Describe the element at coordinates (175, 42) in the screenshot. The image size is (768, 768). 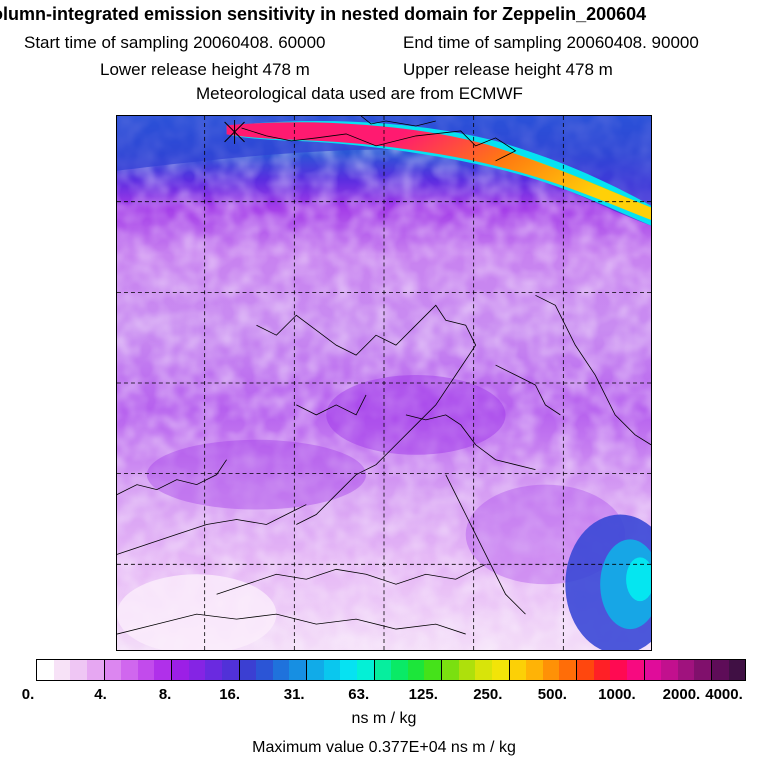
I see `start-time-label: Start time of sampling 20060408. 60000` at that location.